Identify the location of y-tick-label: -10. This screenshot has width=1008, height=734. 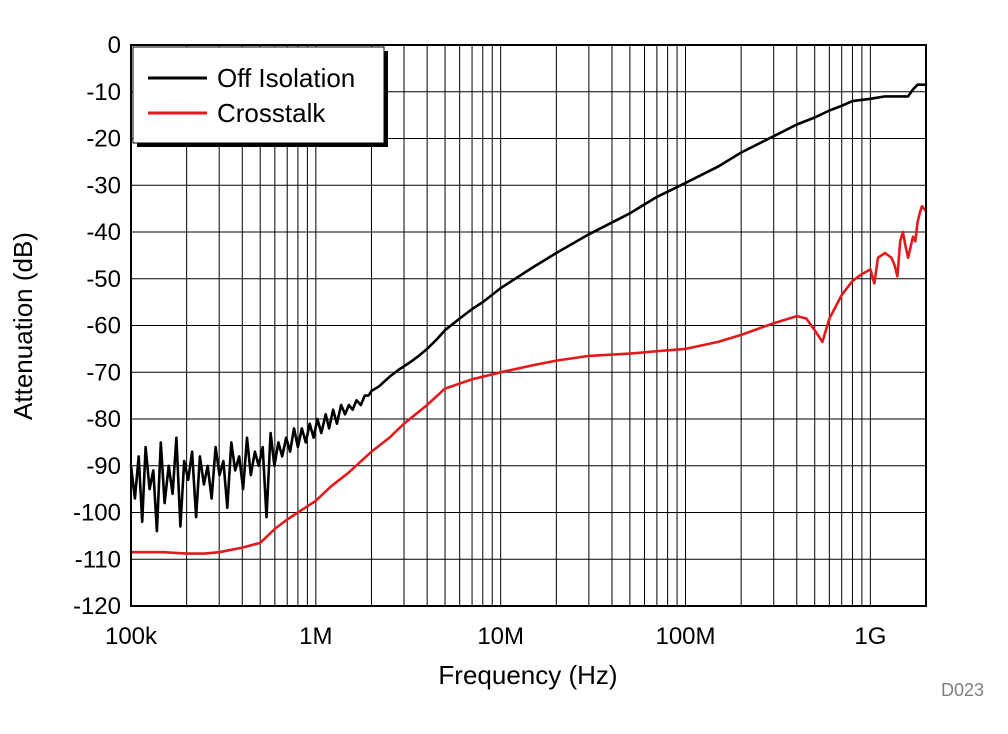
(103, 92).